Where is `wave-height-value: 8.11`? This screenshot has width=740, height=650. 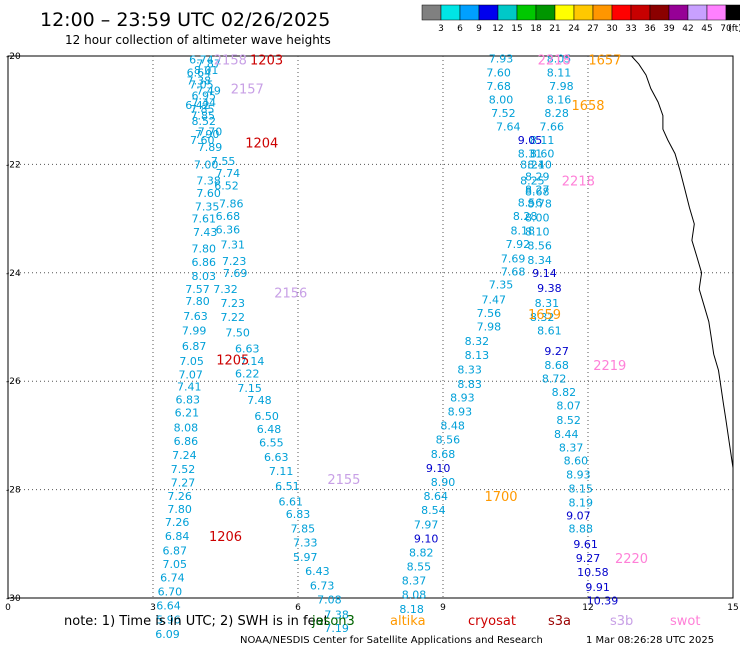
wave-height-value: 8.11 is located at coordinates (542, 140).